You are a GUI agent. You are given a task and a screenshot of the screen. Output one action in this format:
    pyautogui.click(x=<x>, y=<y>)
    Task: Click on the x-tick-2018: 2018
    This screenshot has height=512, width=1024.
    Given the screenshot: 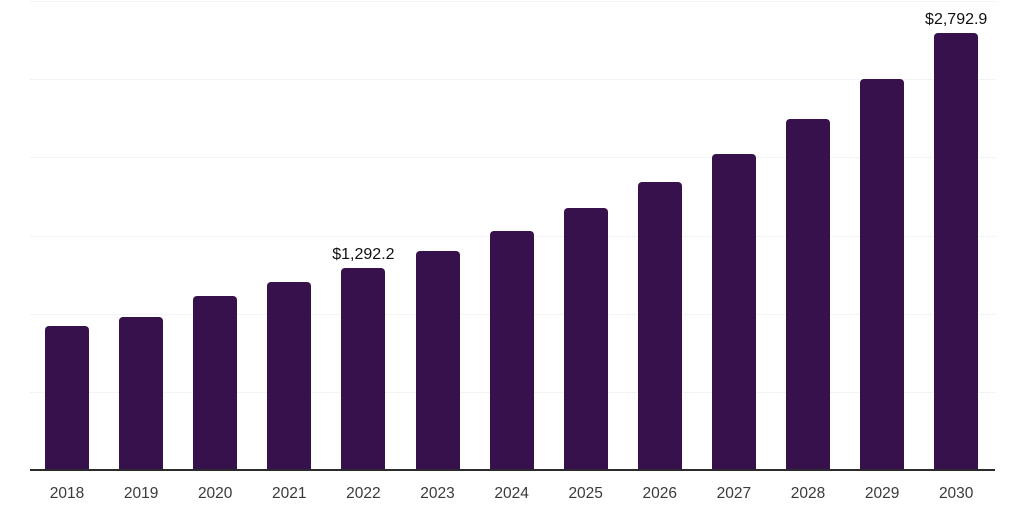 What is the action you would take?
    pyautogui.click(x=67, y=493)
    